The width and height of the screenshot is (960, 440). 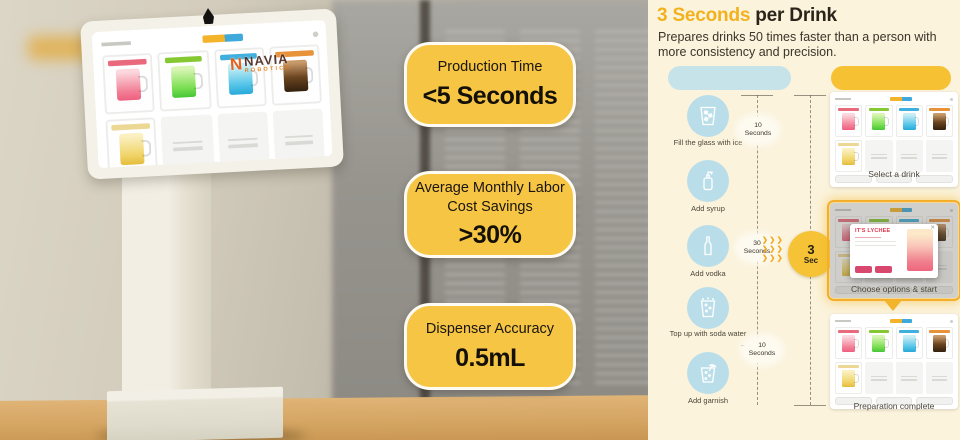 What do you see at coordinates (708, 208) in the screenshot?
I see `step-label: Add syrup` at bounding box center [708, 208].